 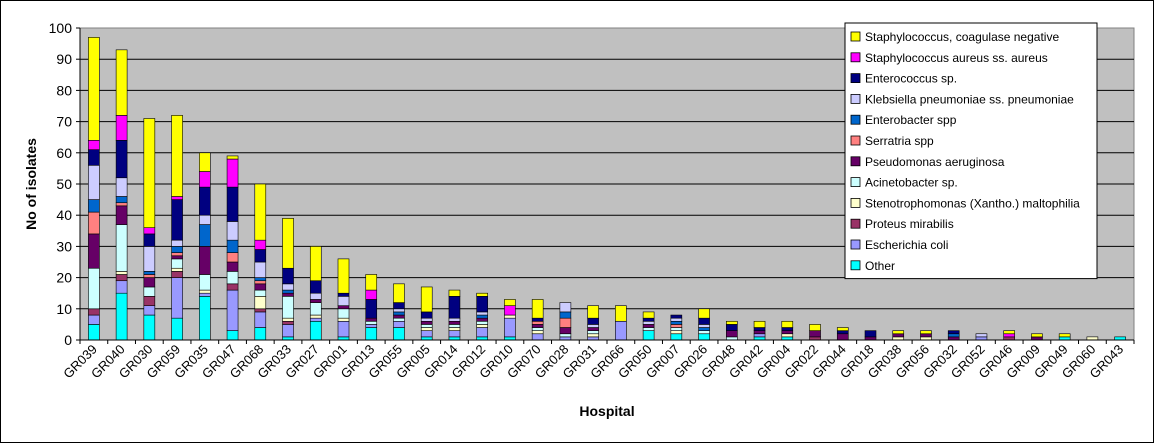 What do you see at coordinates (177, 228) in the screenshot?
I see `bar-stack-GR059` at bounding box center [177, 228].